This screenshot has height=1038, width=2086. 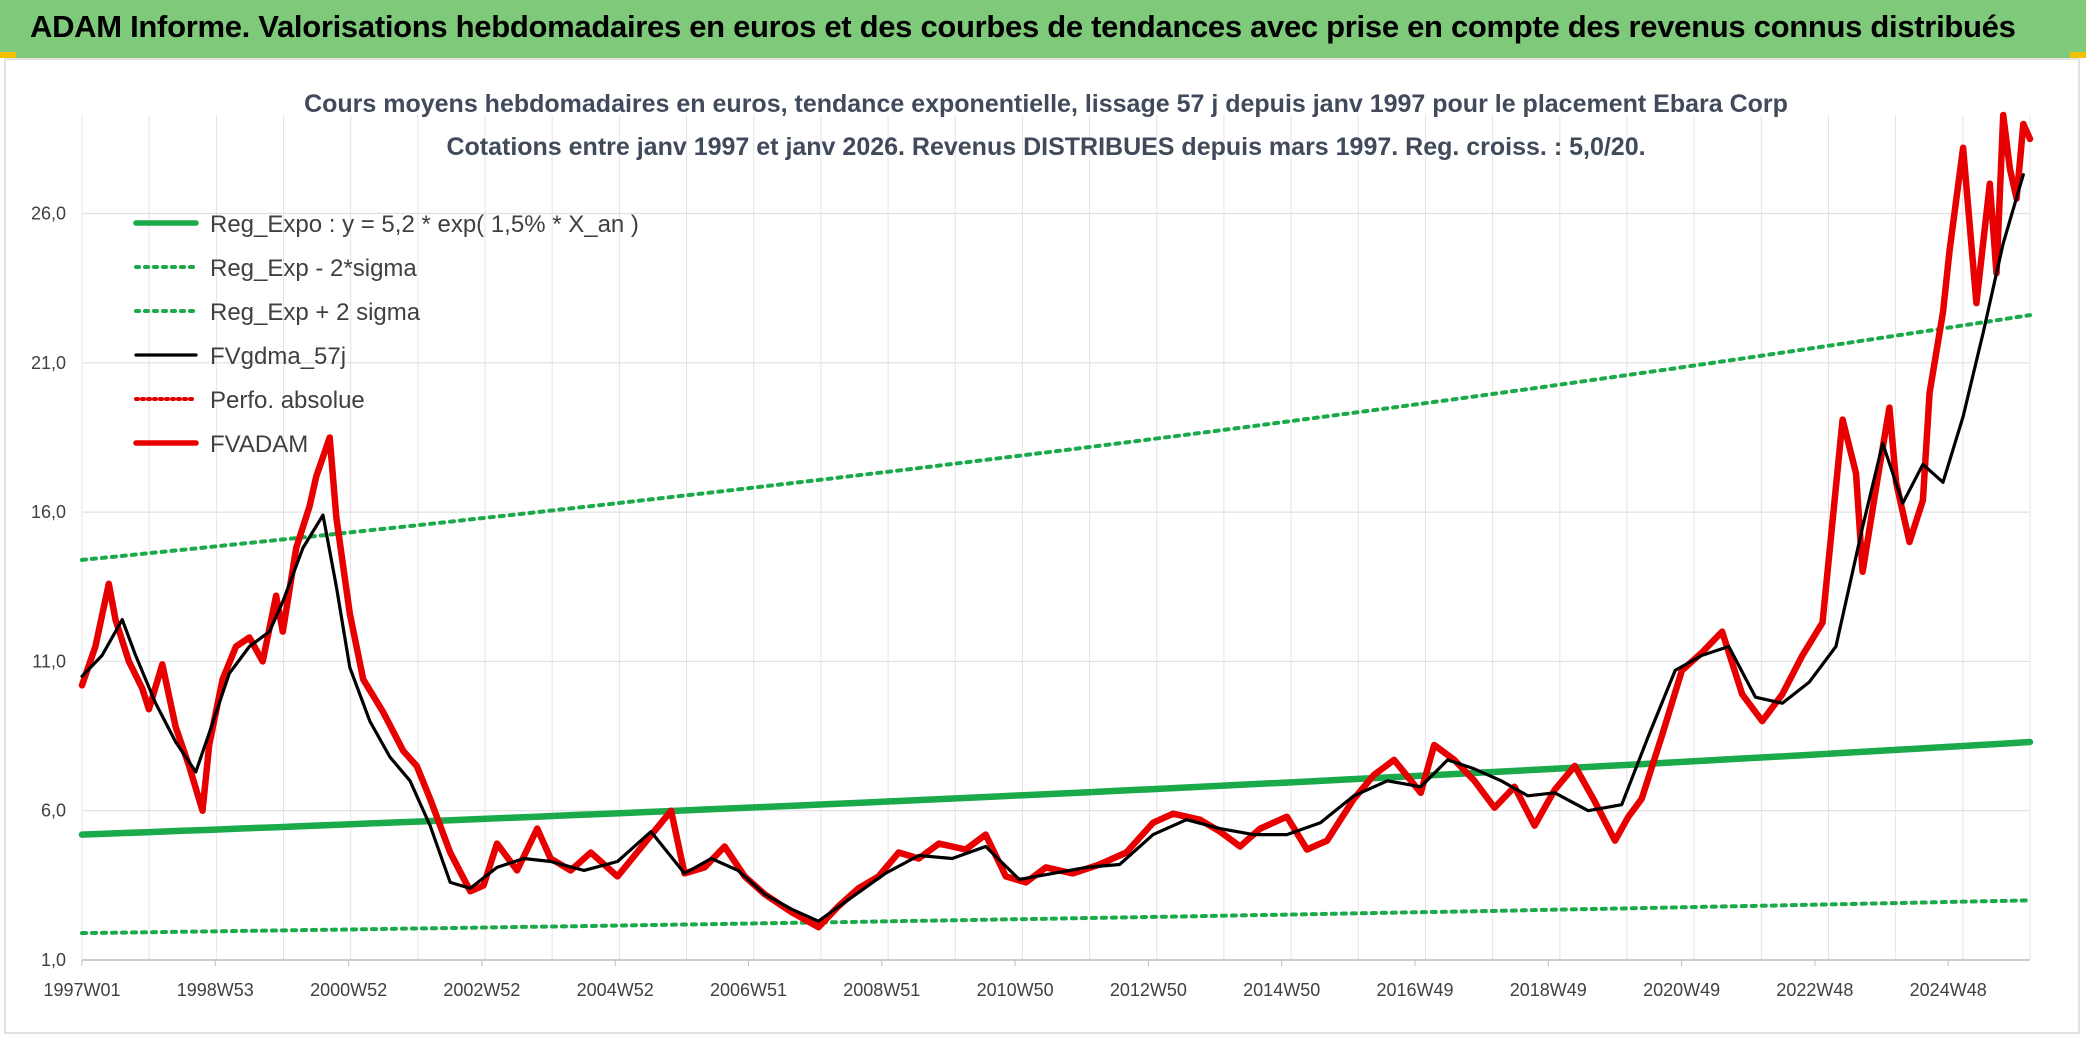 I want to click on x-tick-label: 2002W52, so click(x=481, y=990).